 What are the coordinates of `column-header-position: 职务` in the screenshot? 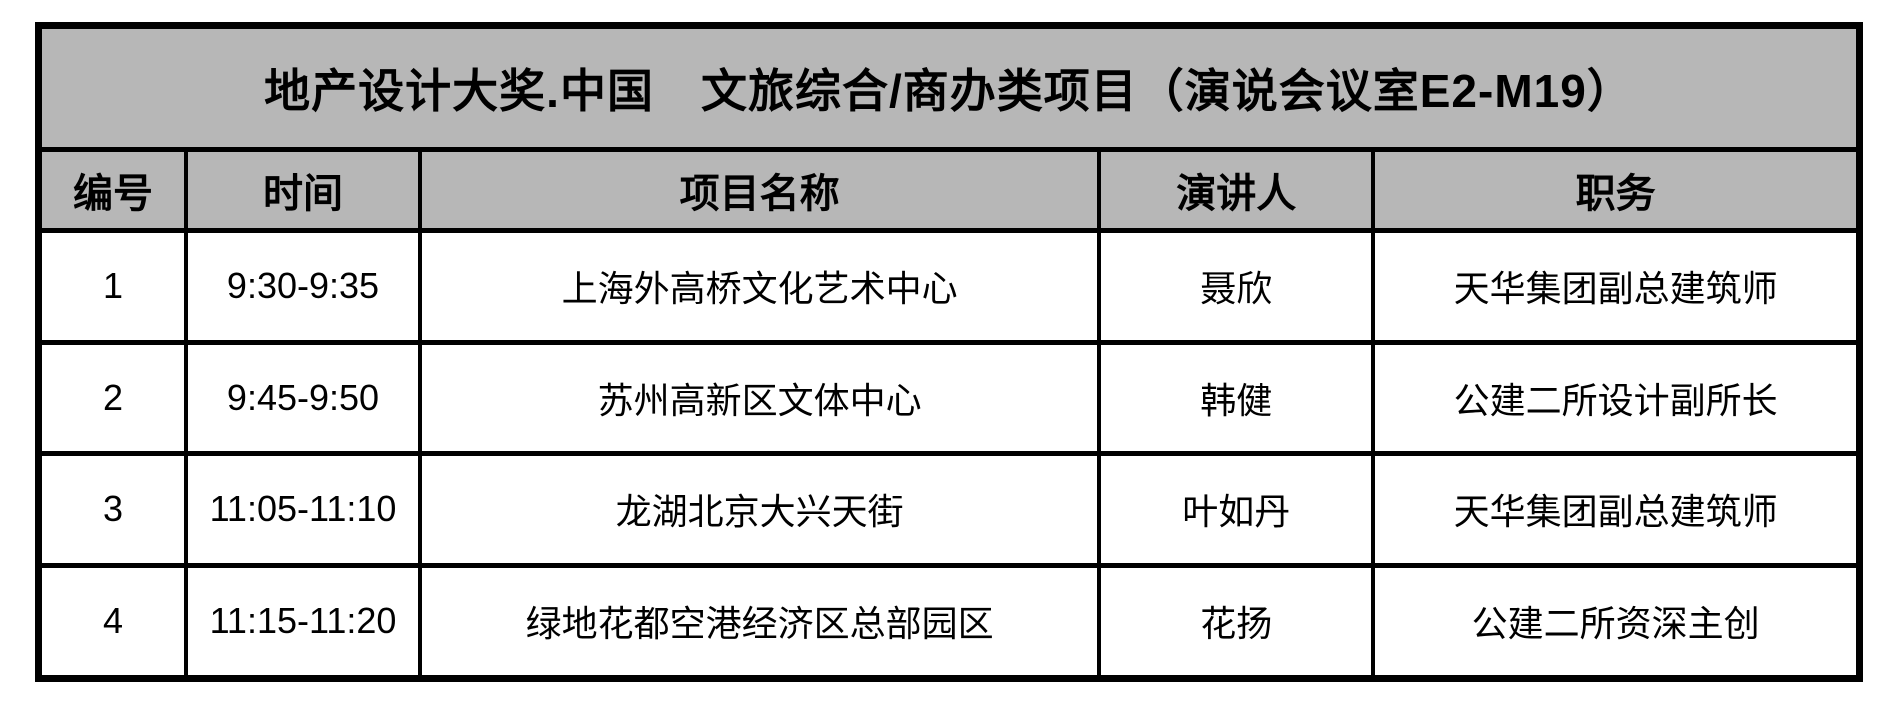 It's located at (1616, 190).